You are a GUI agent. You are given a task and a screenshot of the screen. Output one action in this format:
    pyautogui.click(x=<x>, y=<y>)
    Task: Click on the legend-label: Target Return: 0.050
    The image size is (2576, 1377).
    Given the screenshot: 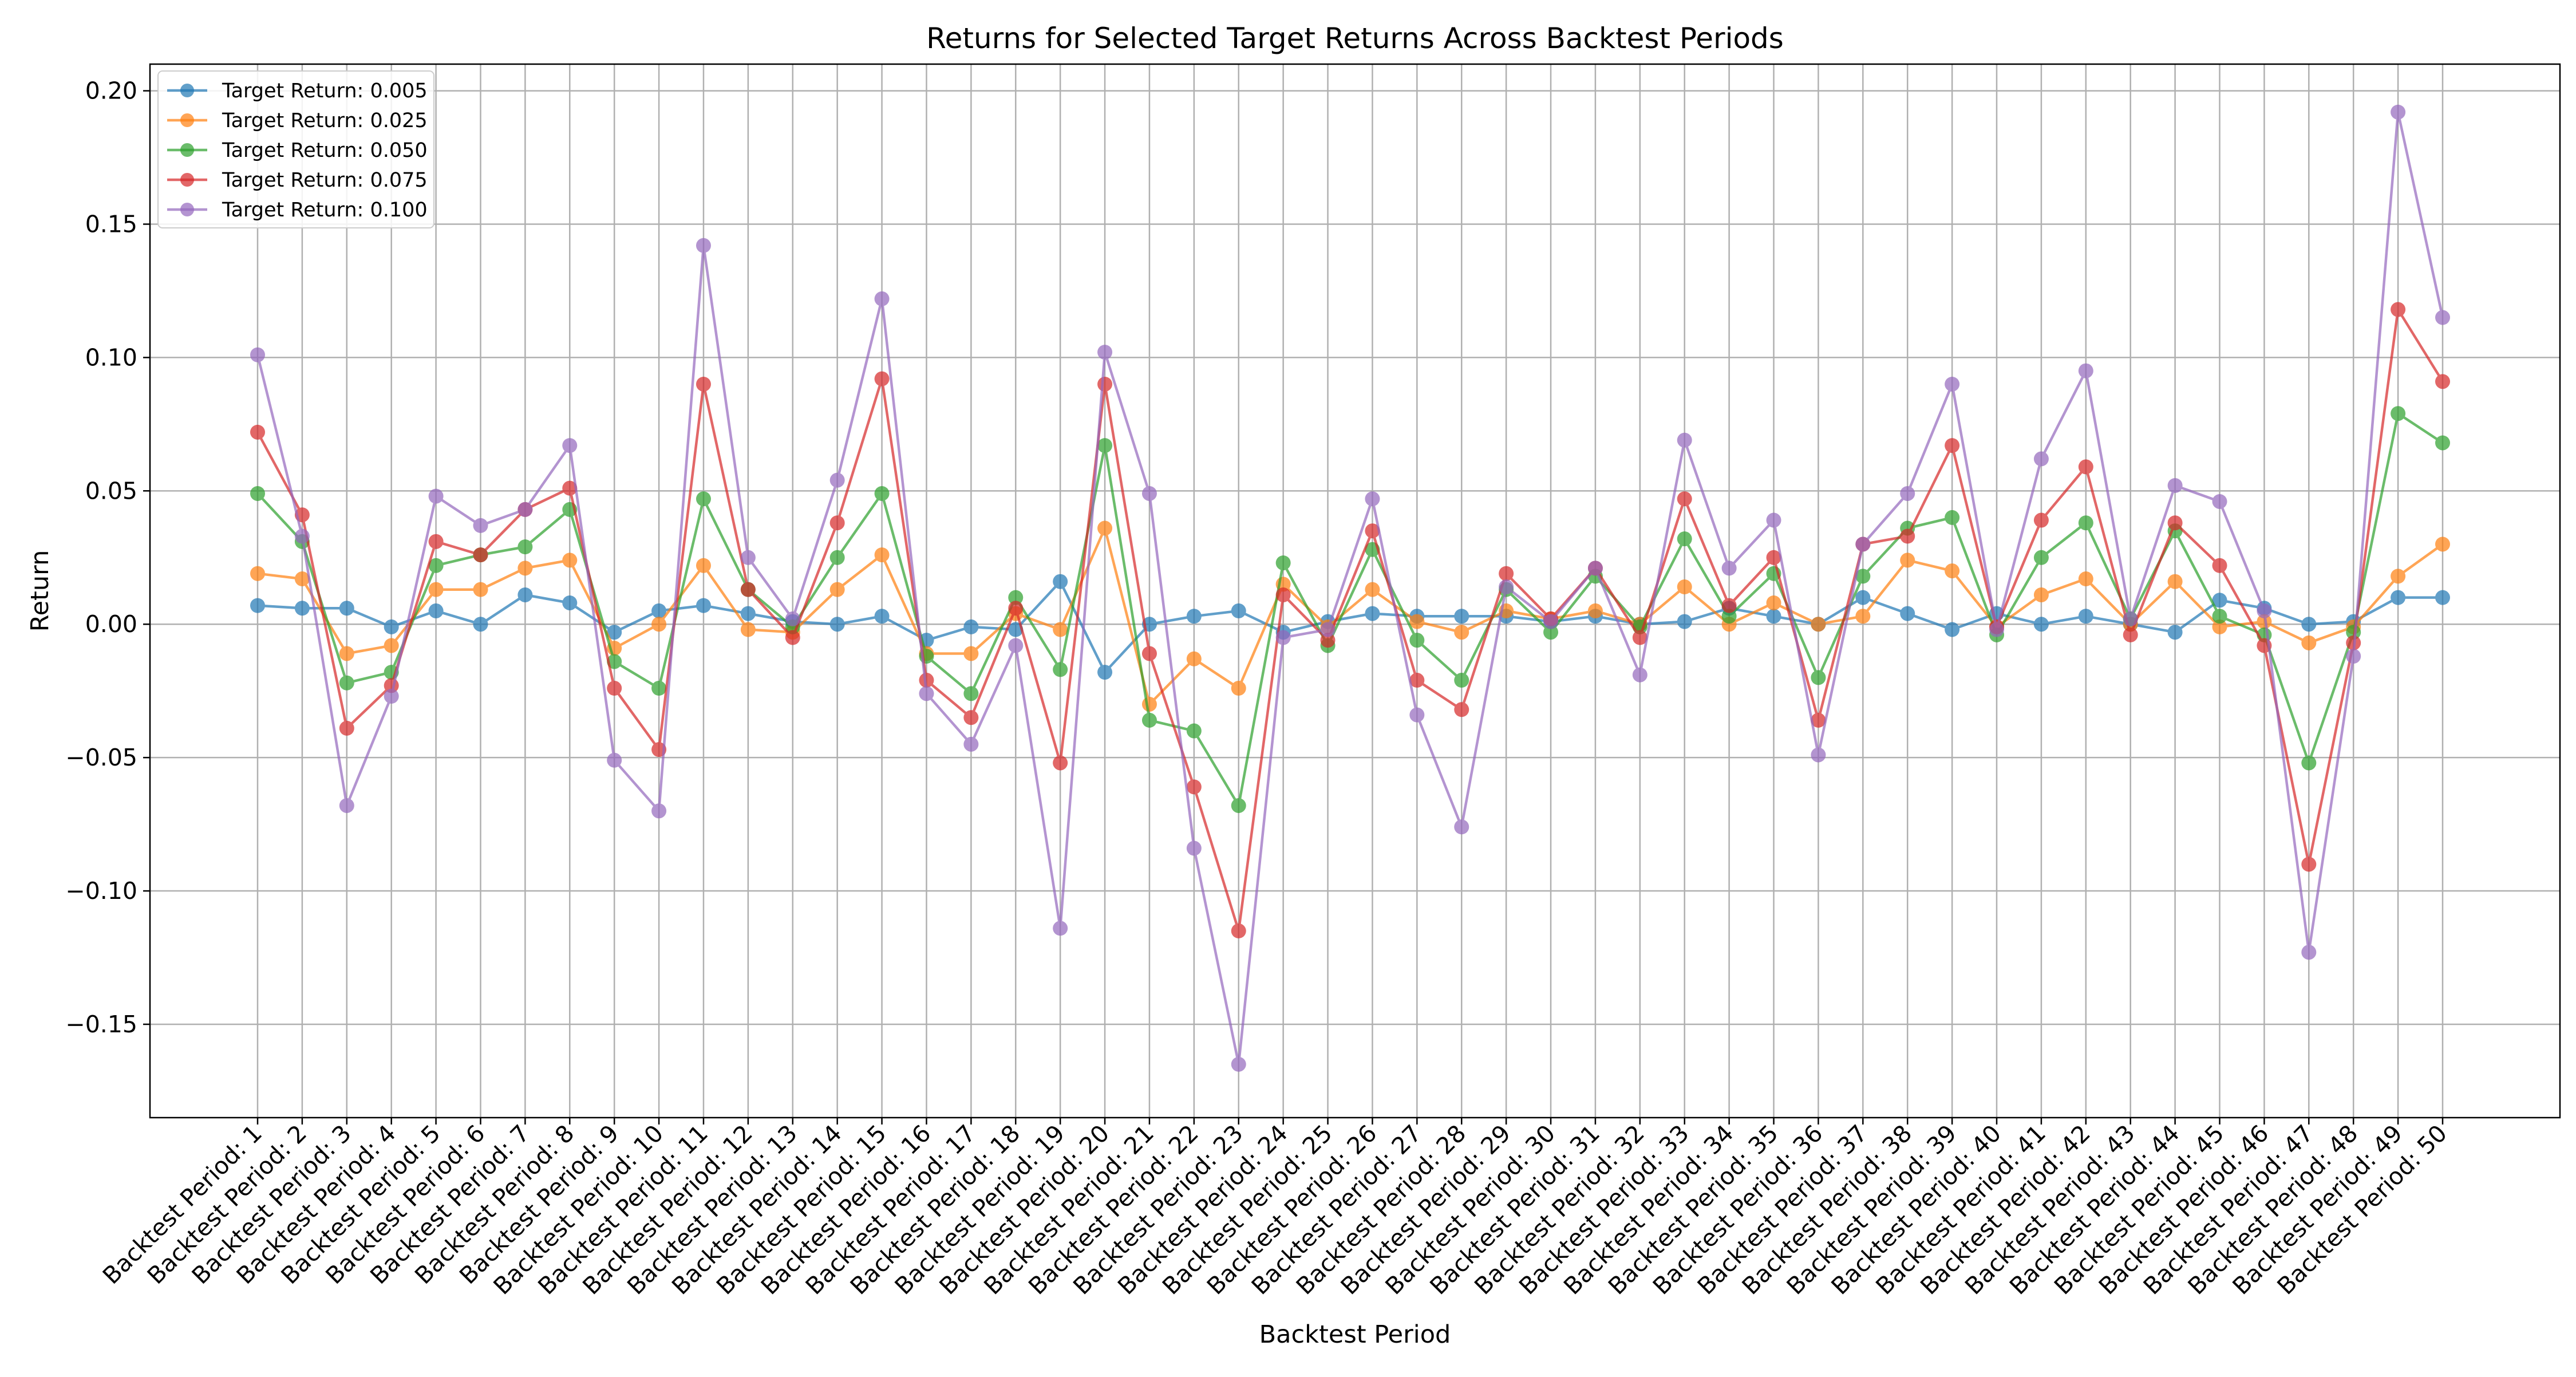 What is the action you would take?
    pyautogui.click(x=325, y=150)
    